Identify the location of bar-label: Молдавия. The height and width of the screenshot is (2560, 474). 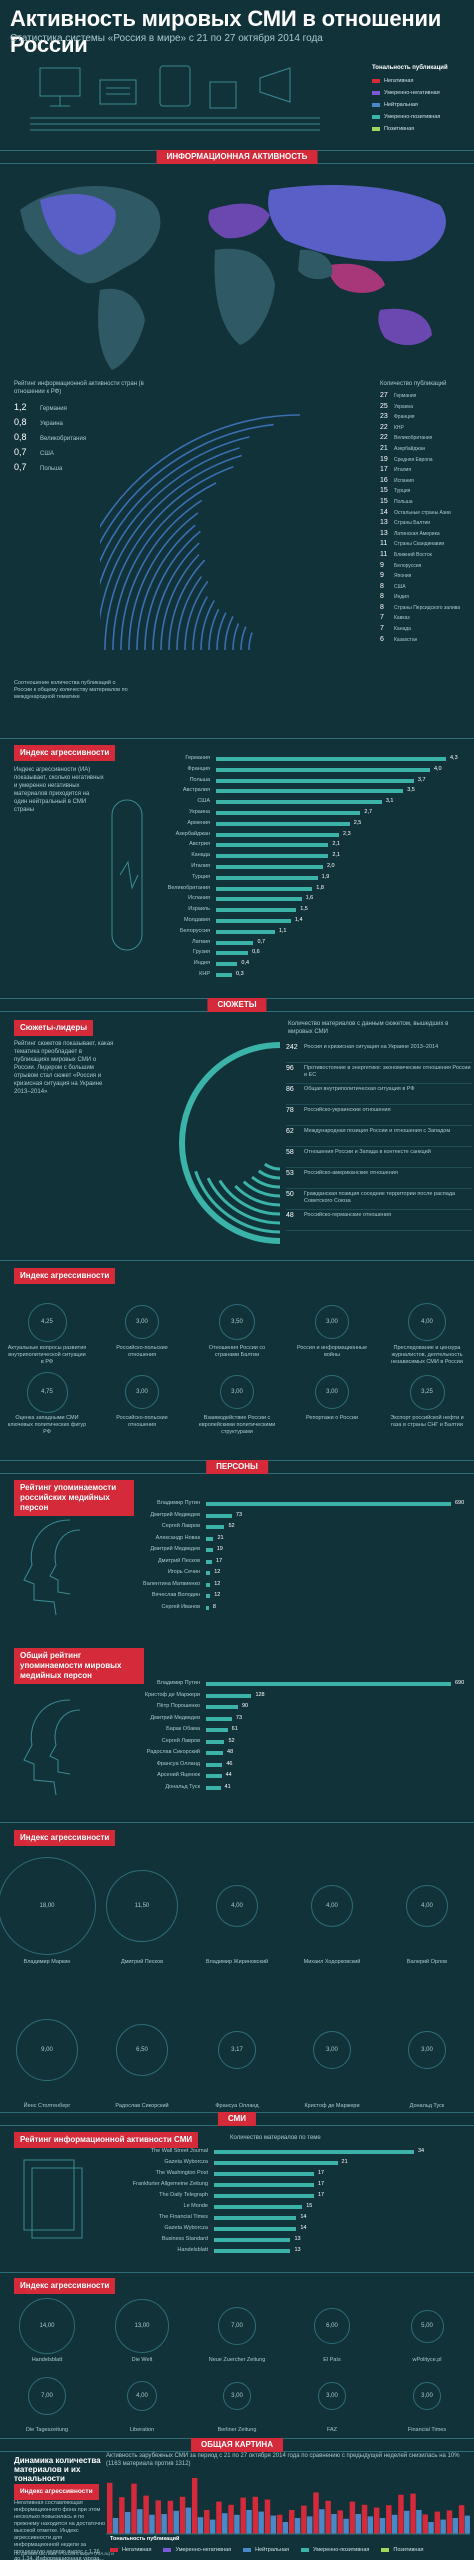
(196, 920).